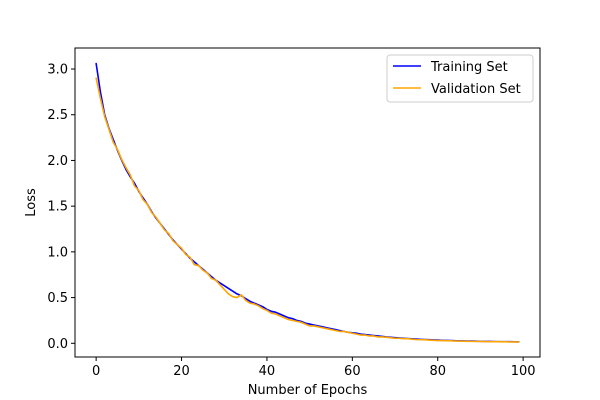 Image resolution: width=600 pixels, height=400 pixels. What do you see at coordinates (57, 252) in the screenshot?
I see `y-tick-label: 1.0` at bounding box center [57, 252].